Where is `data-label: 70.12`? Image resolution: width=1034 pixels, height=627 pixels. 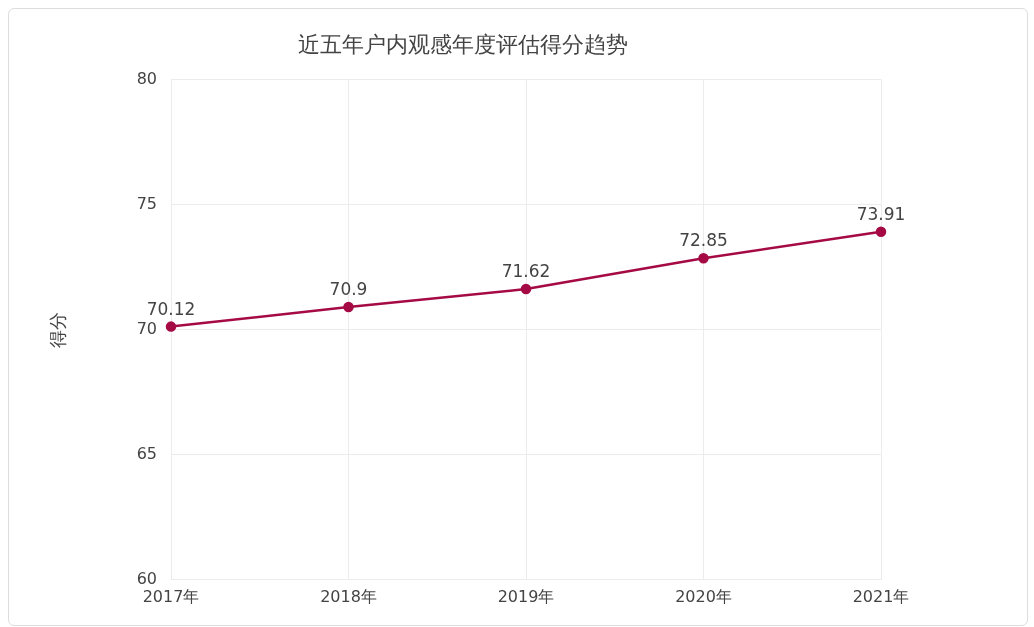
data-label: 70.12 is located at coordinates (171, 308).